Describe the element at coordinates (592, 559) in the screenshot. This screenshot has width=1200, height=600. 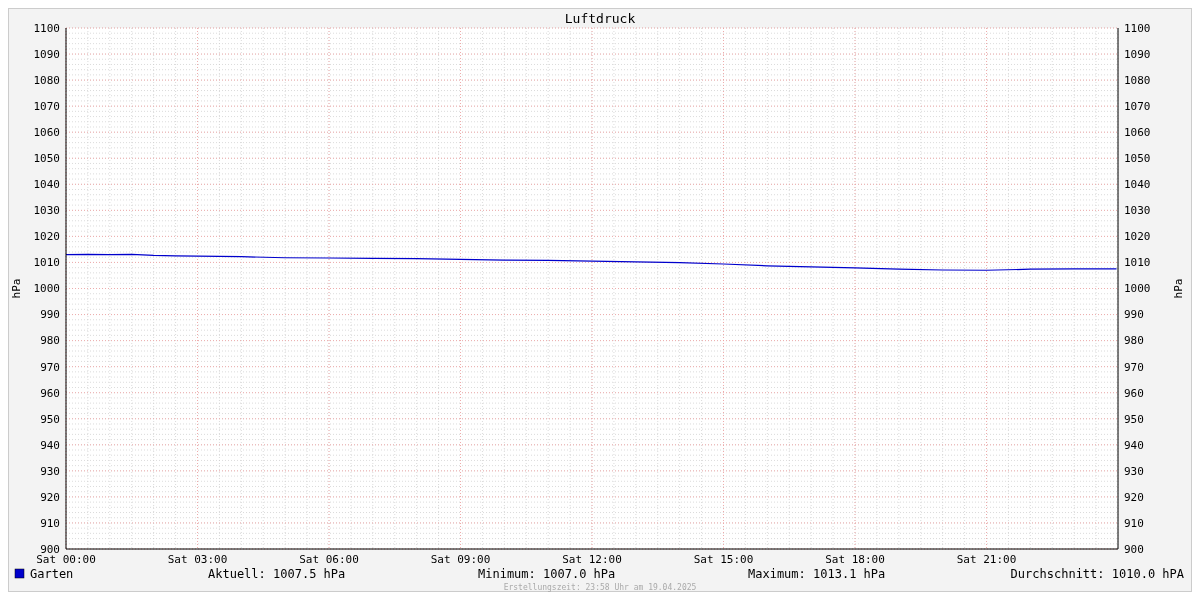
I see `x-tick-label: Sat 12:00` at that location.